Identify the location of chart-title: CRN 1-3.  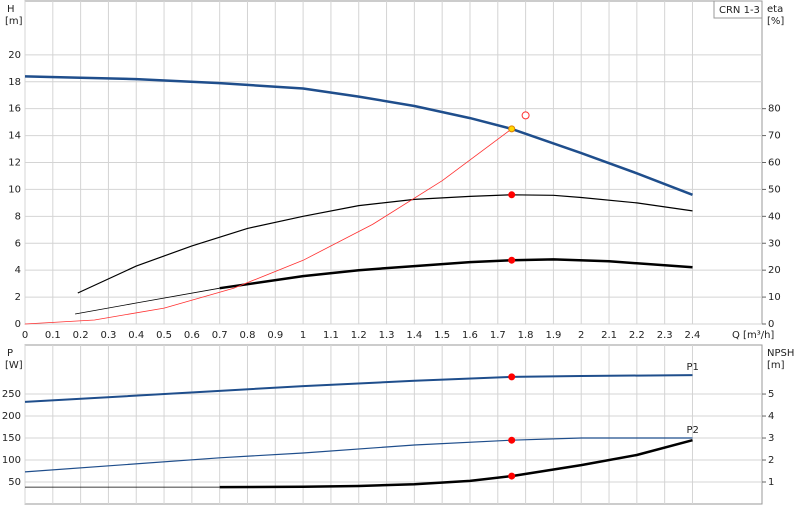
(739, 10).